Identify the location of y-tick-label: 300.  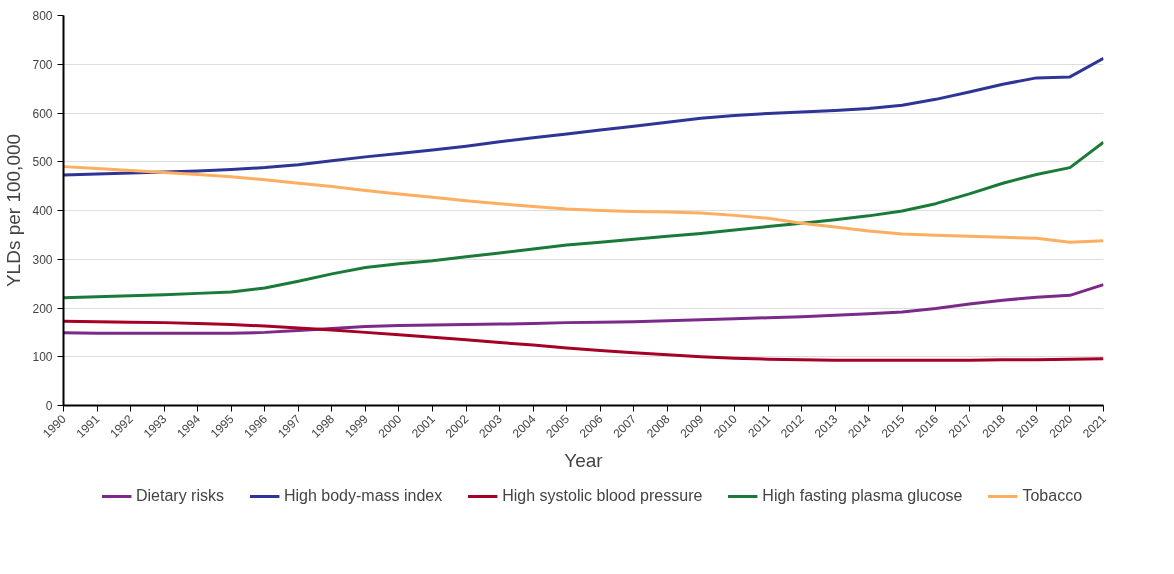
(42, 259).